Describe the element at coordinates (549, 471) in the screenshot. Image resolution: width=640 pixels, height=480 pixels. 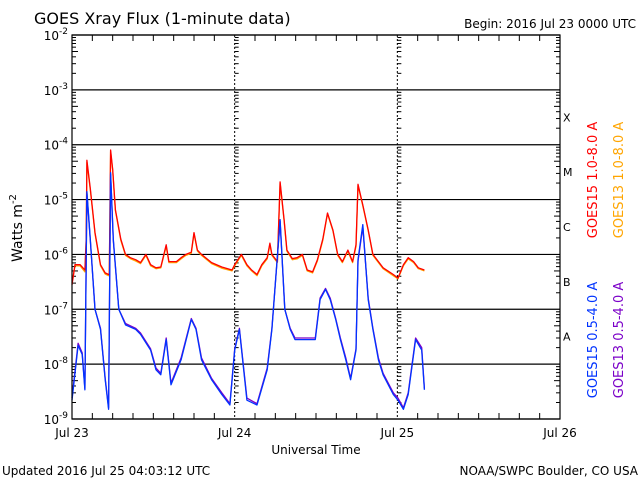
I see `footer-credit: NOAA/SWPC Boulder, CO USA` at that location.